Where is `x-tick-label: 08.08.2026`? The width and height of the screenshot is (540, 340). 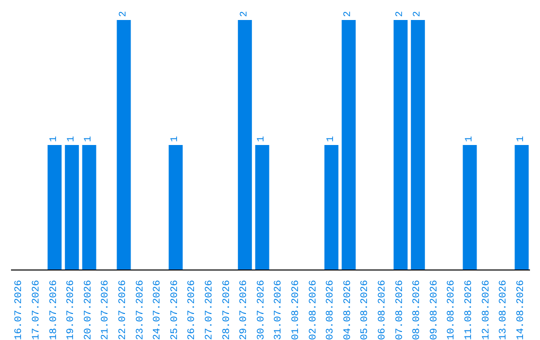 x-tick-label: 08.08.2026 is located at coordinates (418, 310).